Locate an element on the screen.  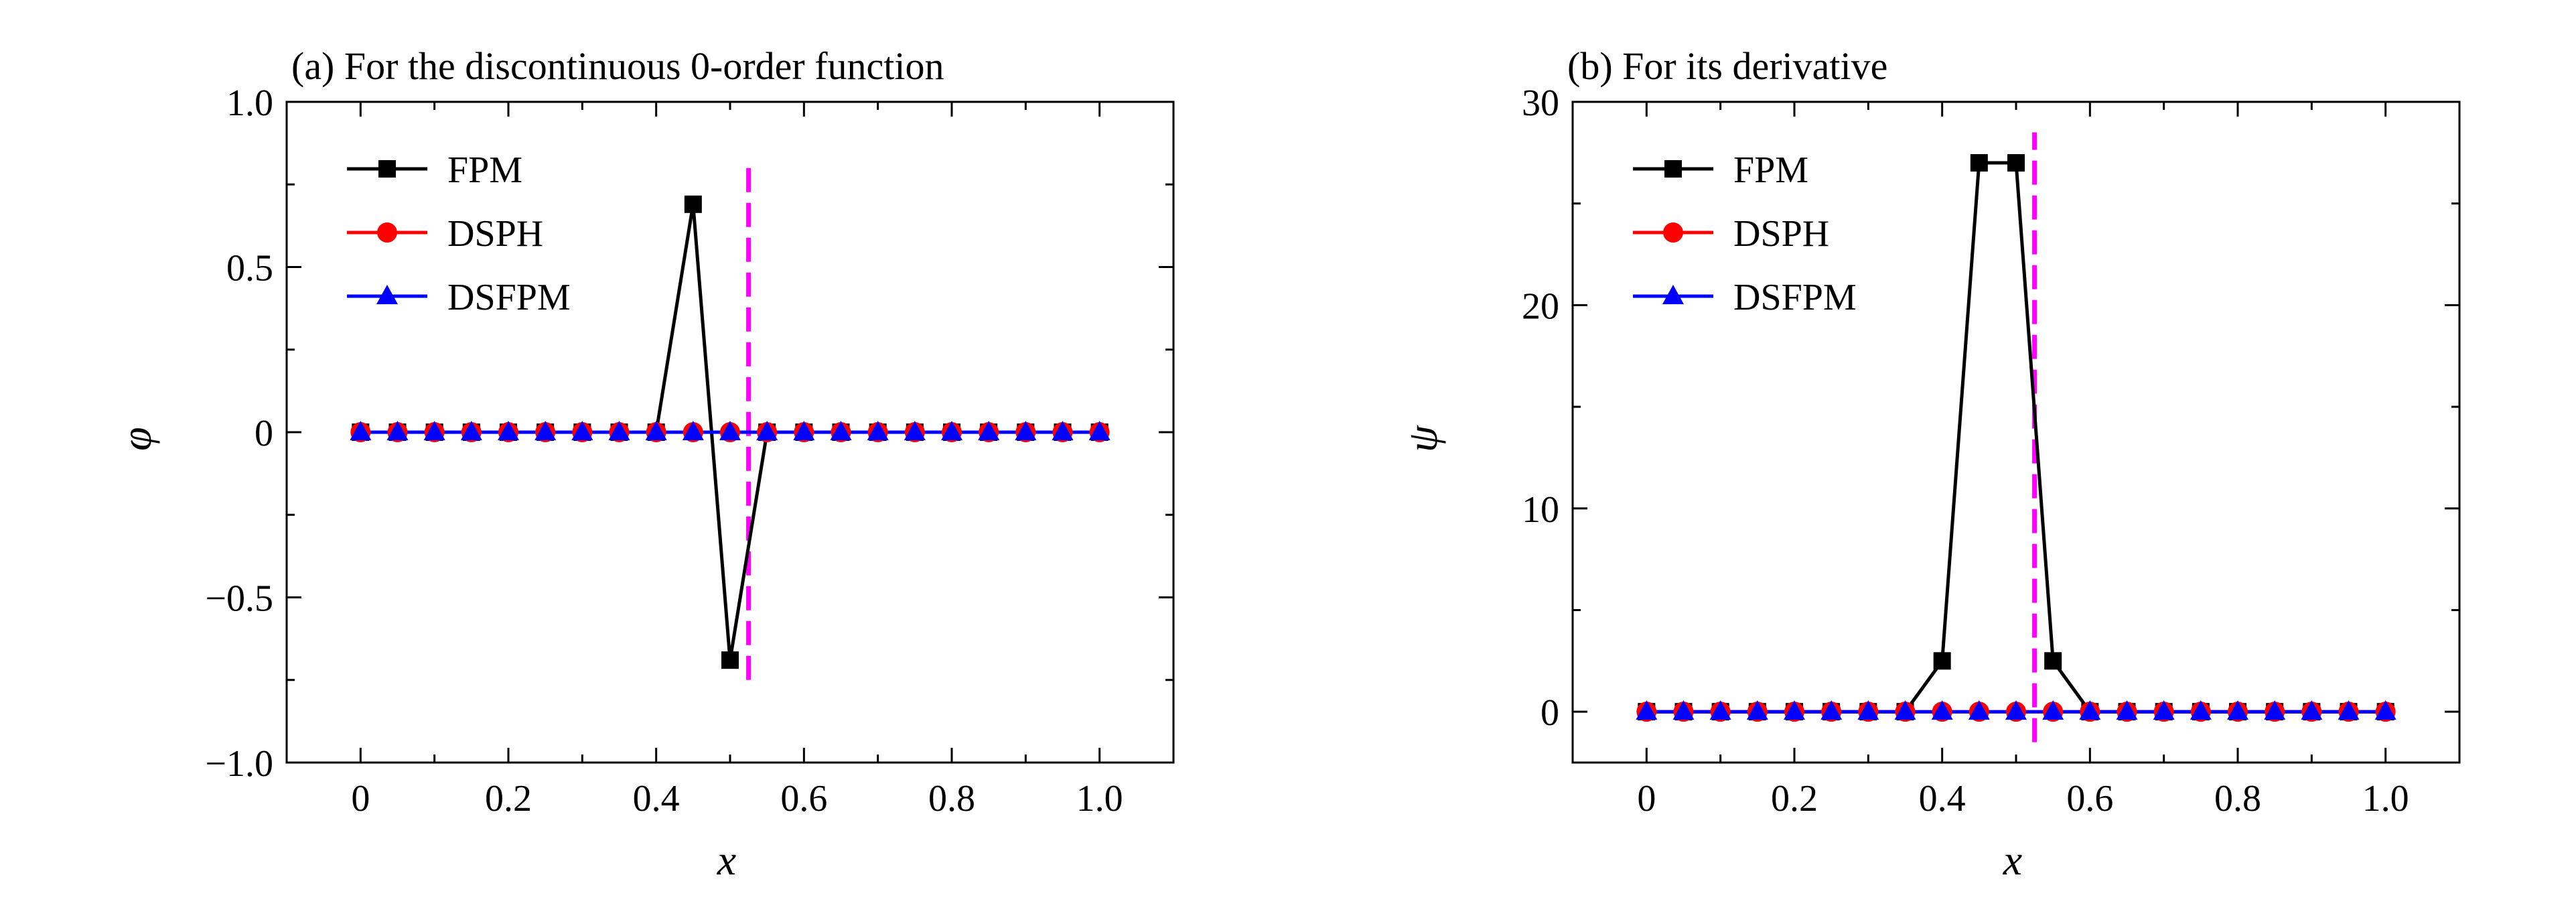
y-tick-label: 0.5 is located at coordinates (249, 268).